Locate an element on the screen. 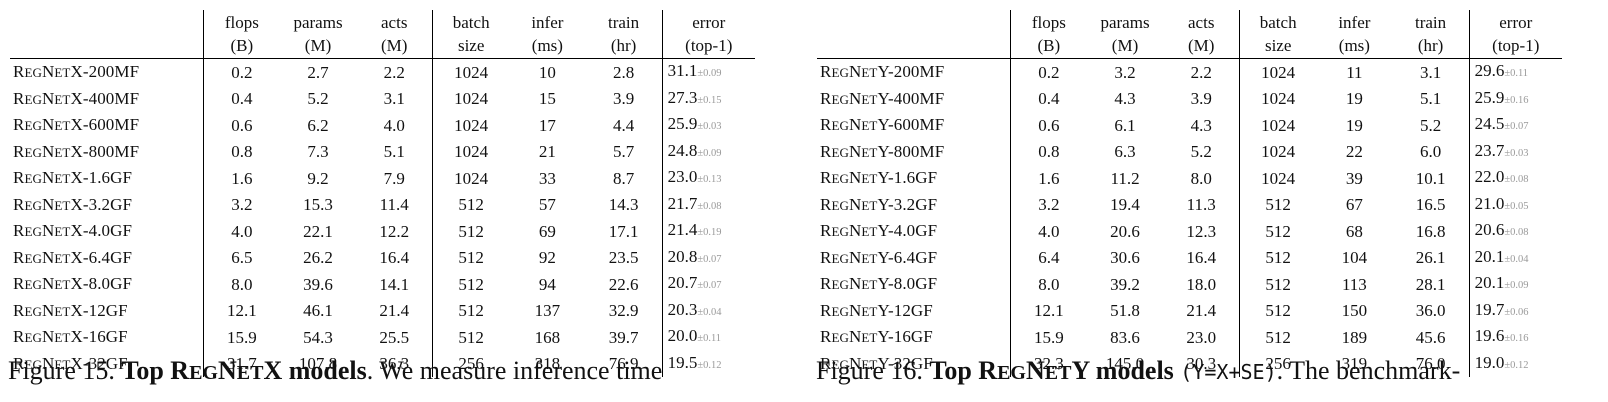  params-cell: 22.1 is located at coordinates (318, 231).